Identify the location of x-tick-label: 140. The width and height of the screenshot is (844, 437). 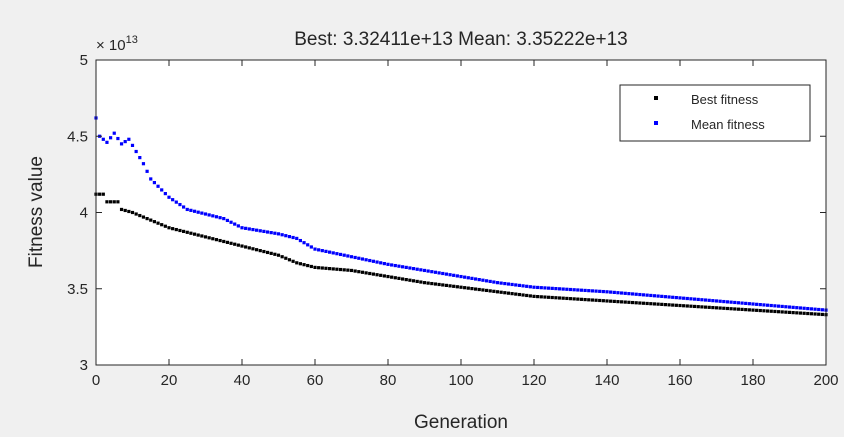
(606, 380).